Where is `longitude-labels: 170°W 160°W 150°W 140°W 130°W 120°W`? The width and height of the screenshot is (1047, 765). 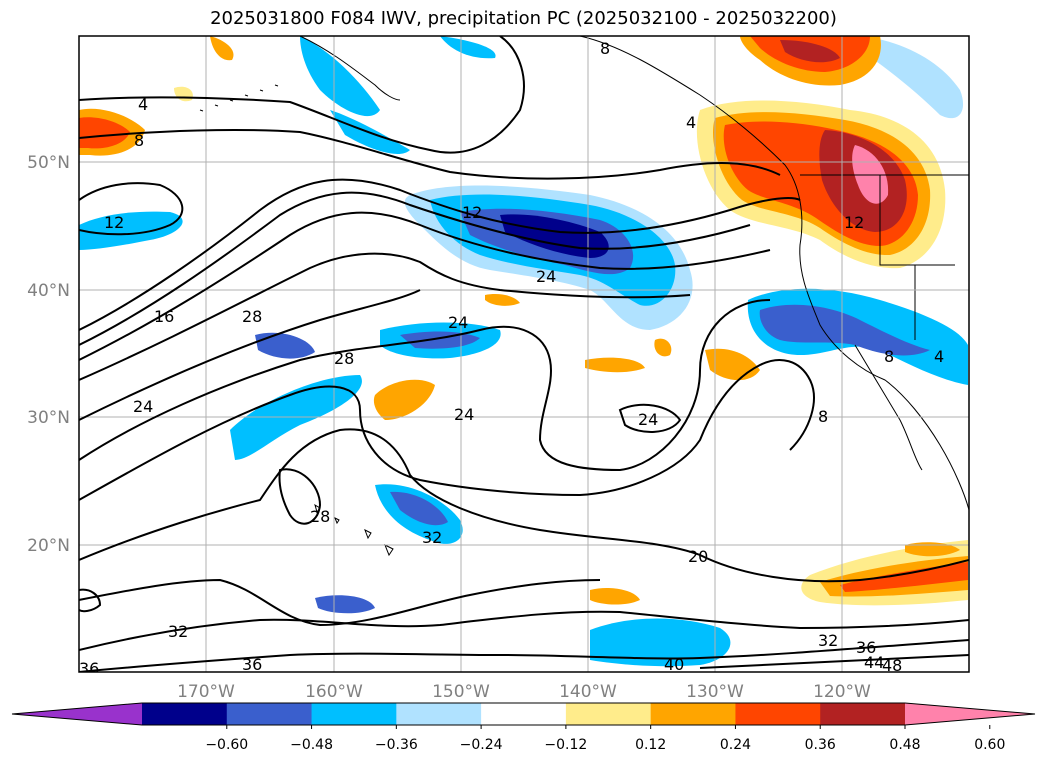
longitude-labels: 170°W 160°W 150°W 140°W 130°W 120°W is located at coordinates (524, 692).